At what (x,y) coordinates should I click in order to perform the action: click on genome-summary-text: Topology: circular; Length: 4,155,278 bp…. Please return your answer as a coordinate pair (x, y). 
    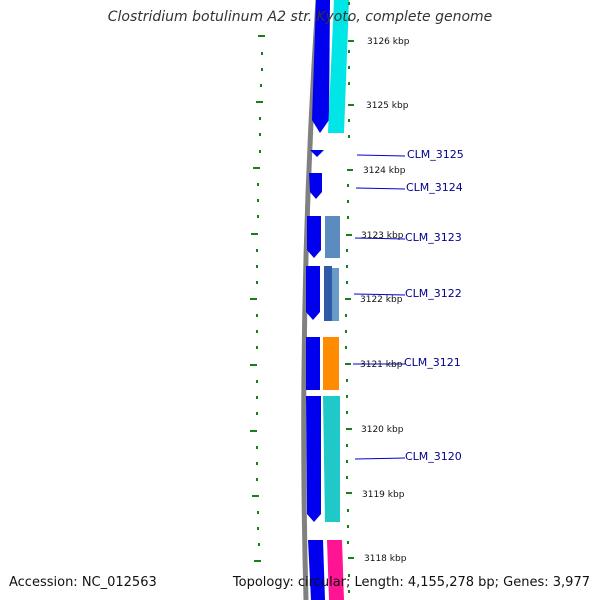
    Looking at the image, I should click on (411, 582).